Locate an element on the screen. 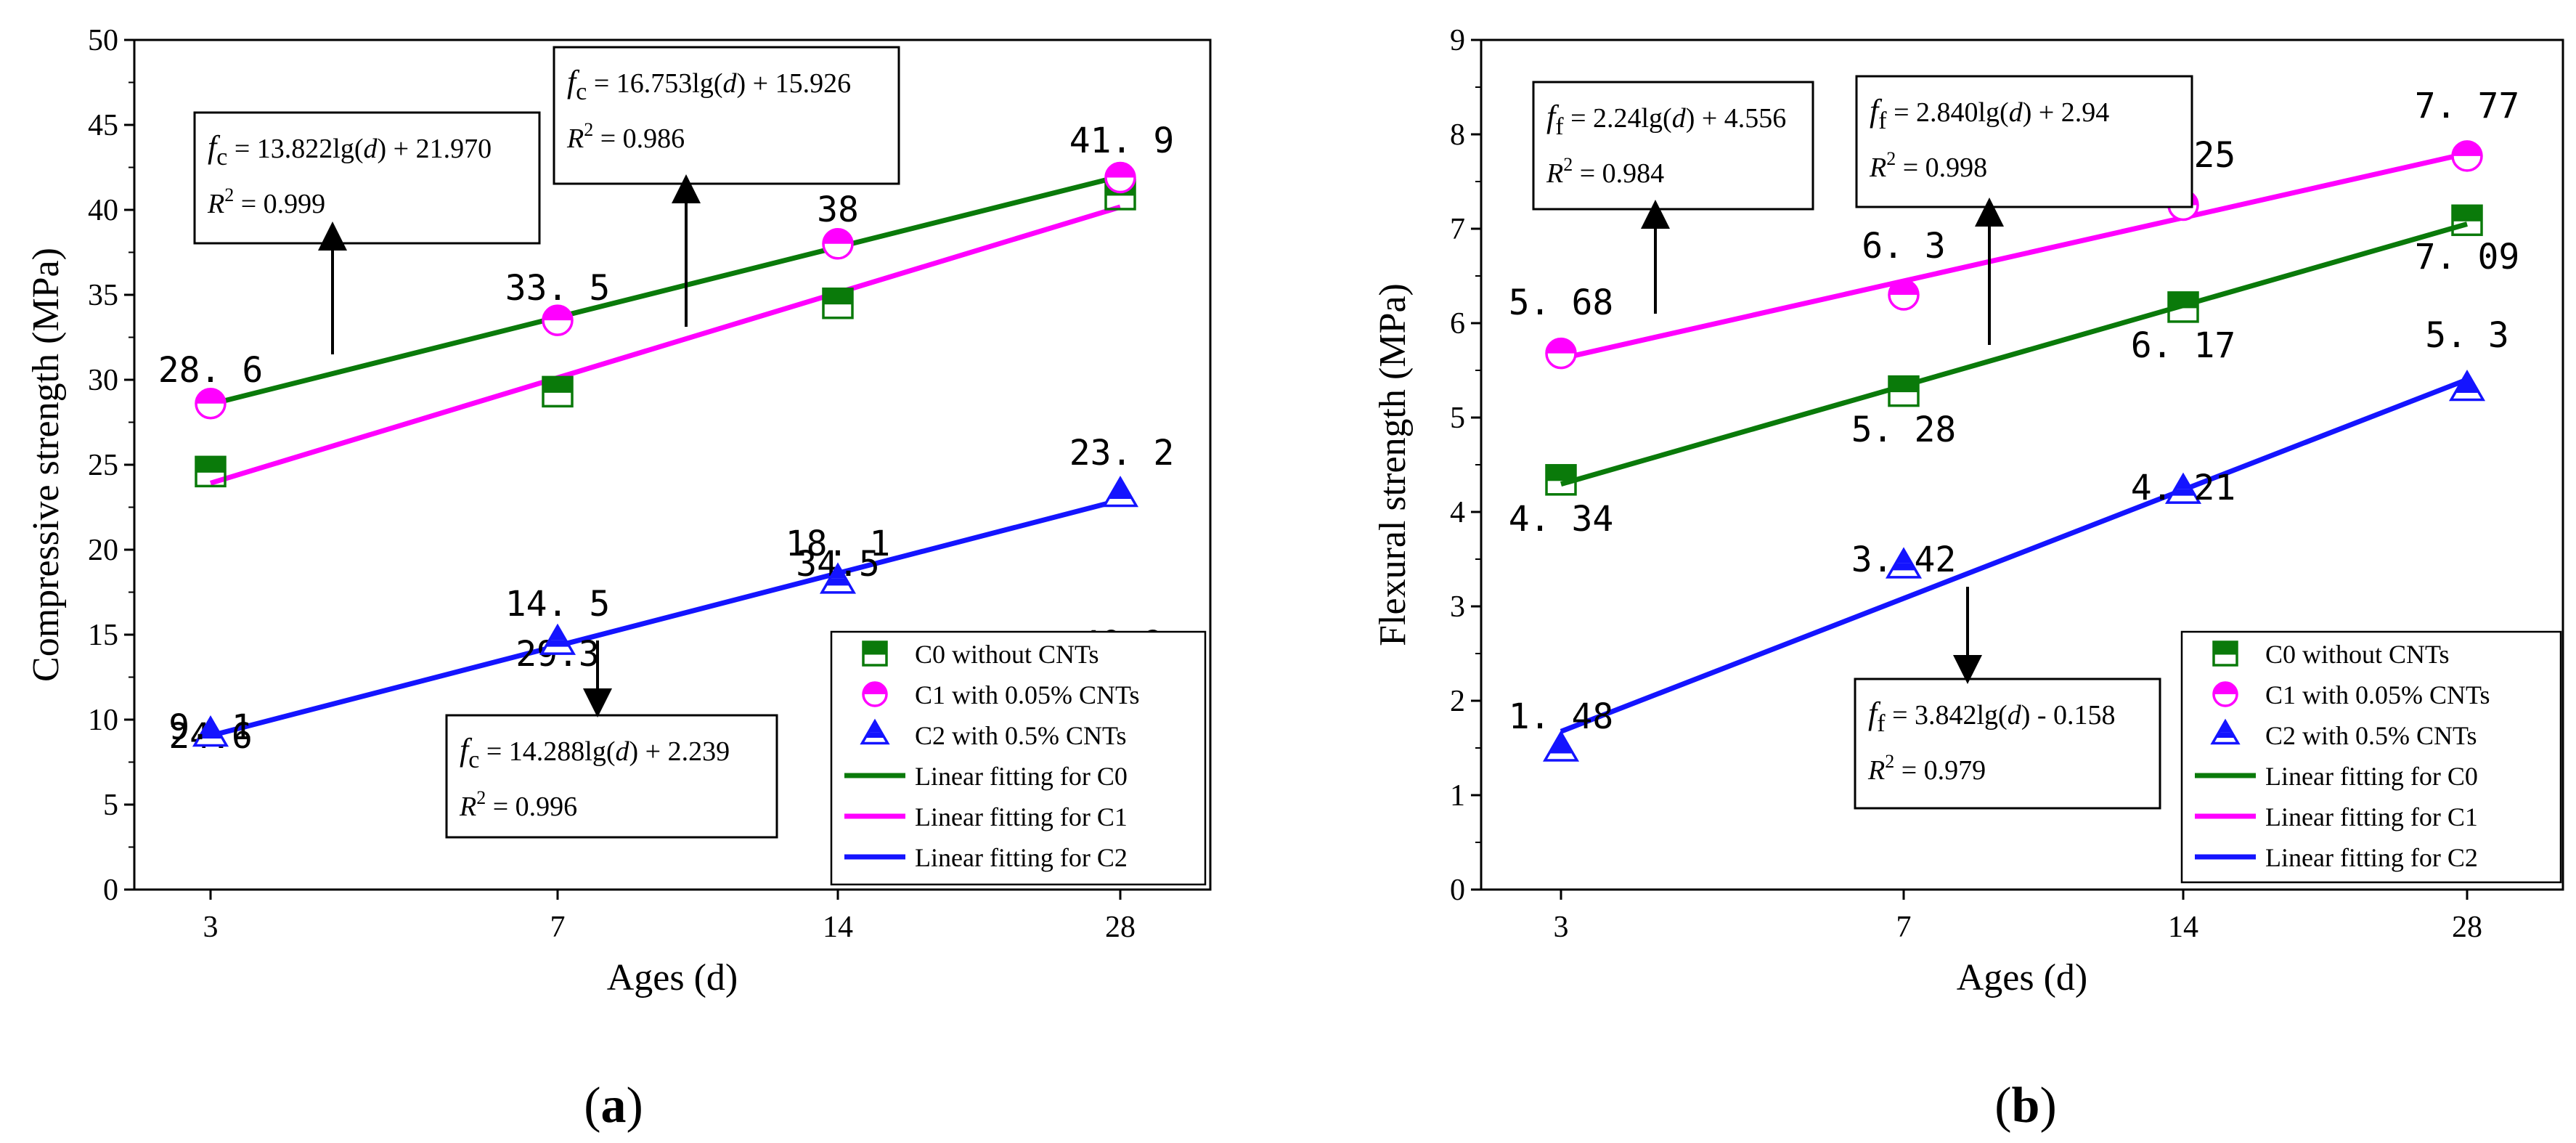  eq-text: = 2.24lg( is located at coordinates (1618, 118).